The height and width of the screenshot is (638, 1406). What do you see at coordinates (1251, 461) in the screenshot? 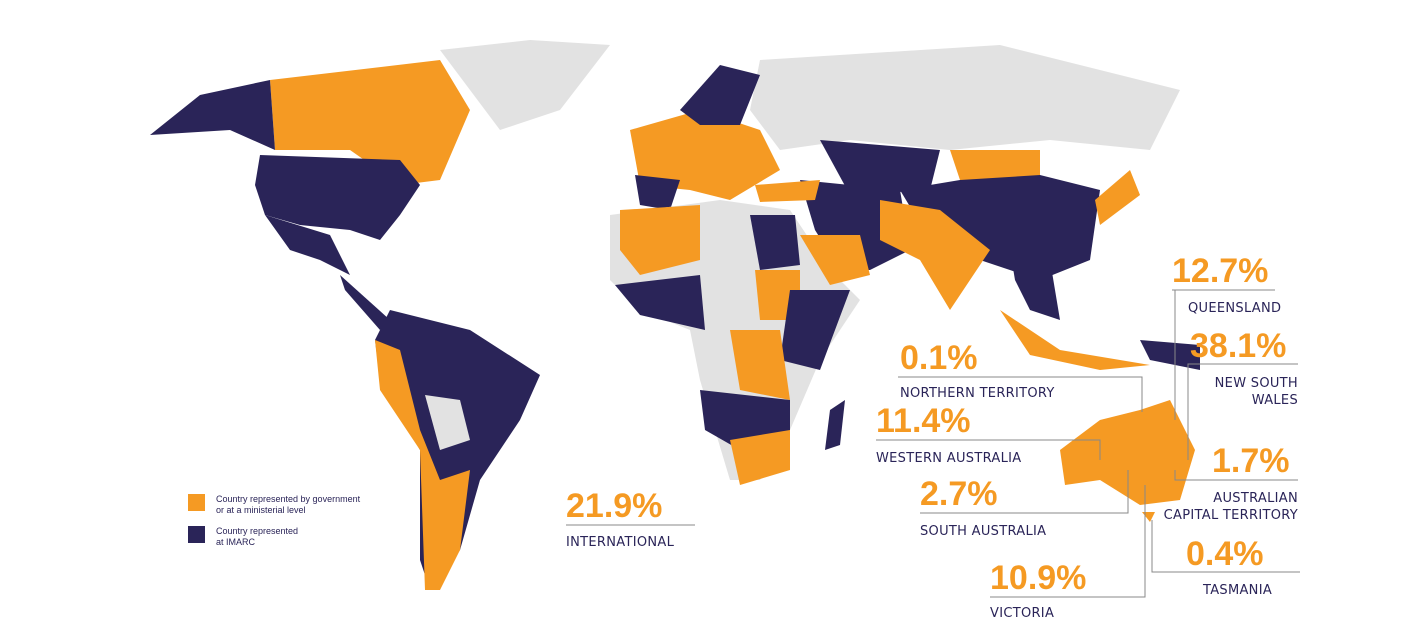
I see `stat-value: 1.7%` at bounding box center [1251, 461].